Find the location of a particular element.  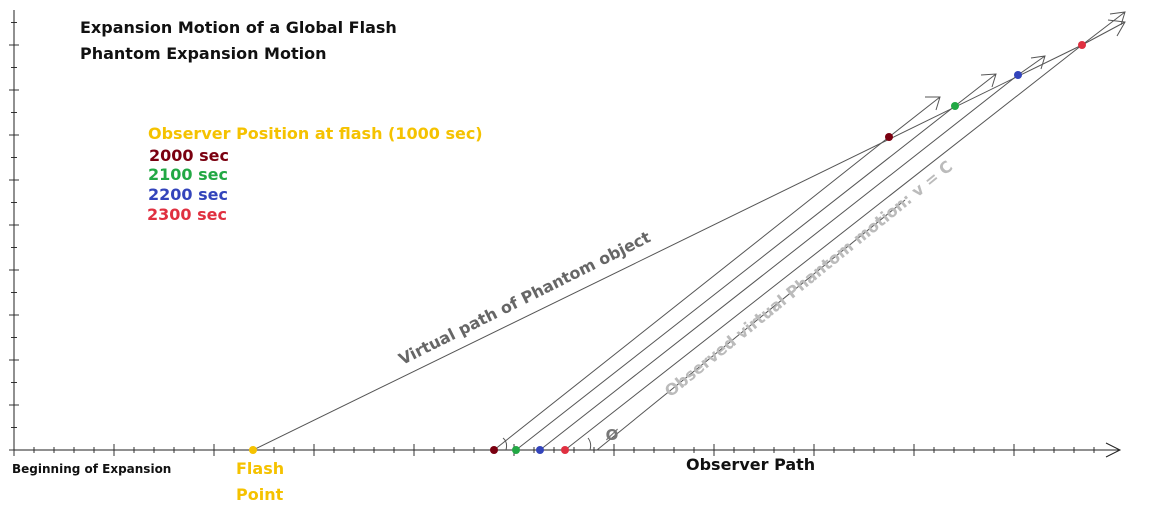

observed-motion-label: Observed virtual Phantom motion: v = C is located at coordinates (808, 279).